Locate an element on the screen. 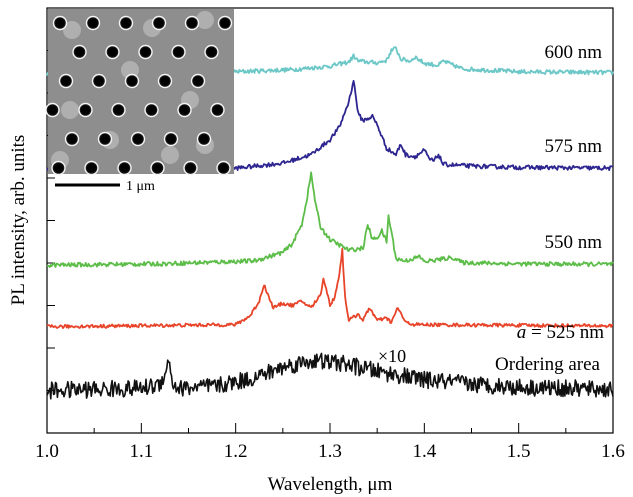 The image size is (633, 497). x-tick-label: 1.4 is located at coordinates (424, 451).